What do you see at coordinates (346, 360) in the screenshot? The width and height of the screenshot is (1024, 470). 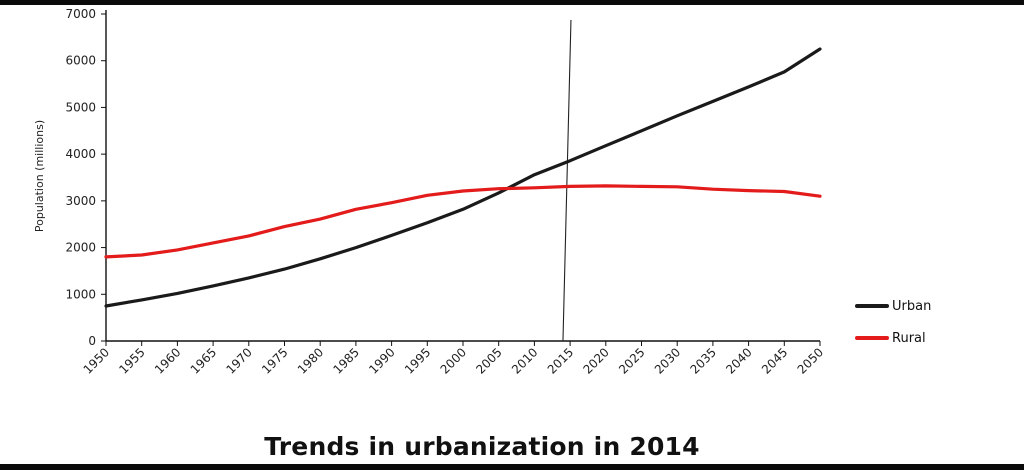 I see `x-tick-label: 1985` at bounding box center [346, 360].